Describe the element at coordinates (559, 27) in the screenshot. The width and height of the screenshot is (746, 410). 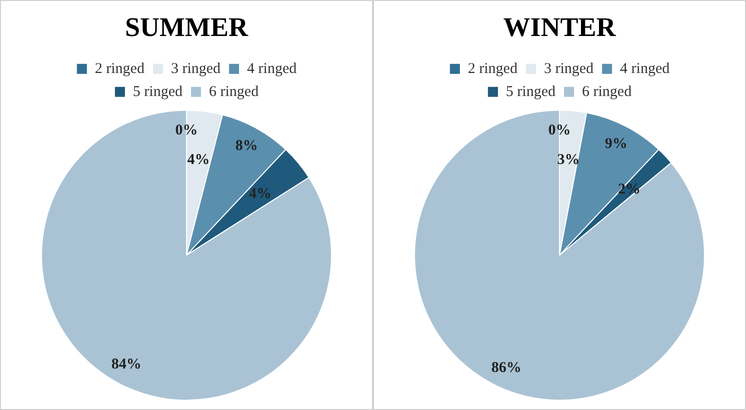
I see `chart-title: WINTER` at that location.